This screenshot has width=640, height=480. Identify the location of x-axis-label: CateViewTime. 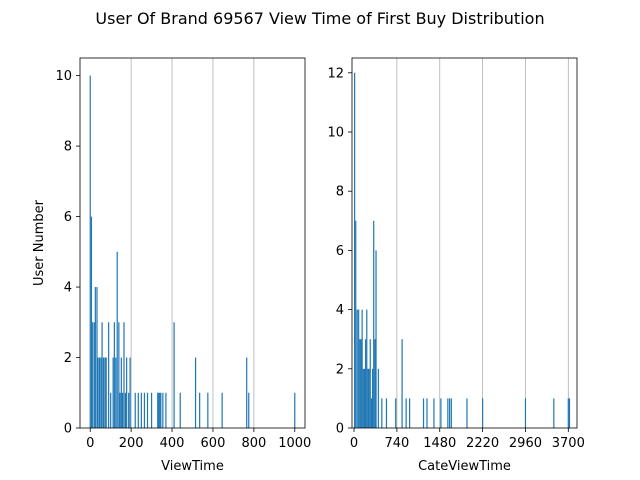
(464, 466).